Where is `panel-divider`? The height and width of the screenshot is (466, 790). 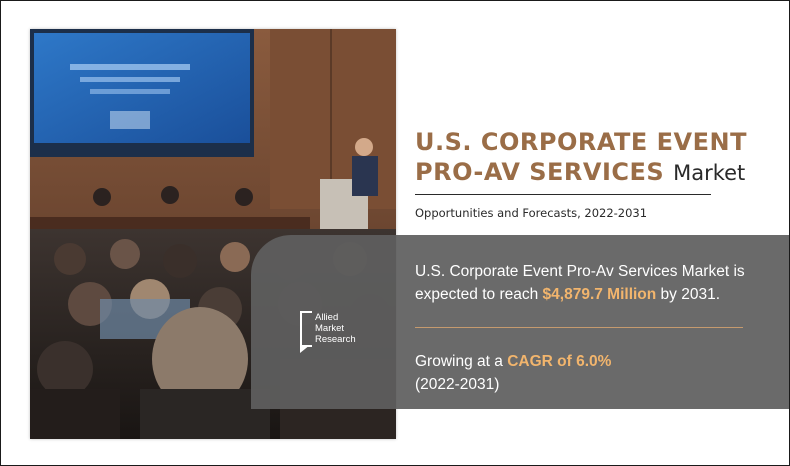 panel-divider is located at coordinates (579, 327).